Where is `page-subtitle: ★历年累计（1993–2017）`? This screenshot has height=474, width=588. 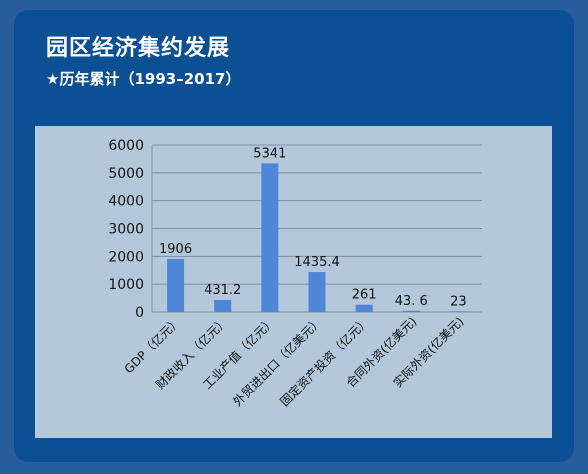
page-subtitle: ★历年累计（1993–2017） is located at coordinates (143, 79).